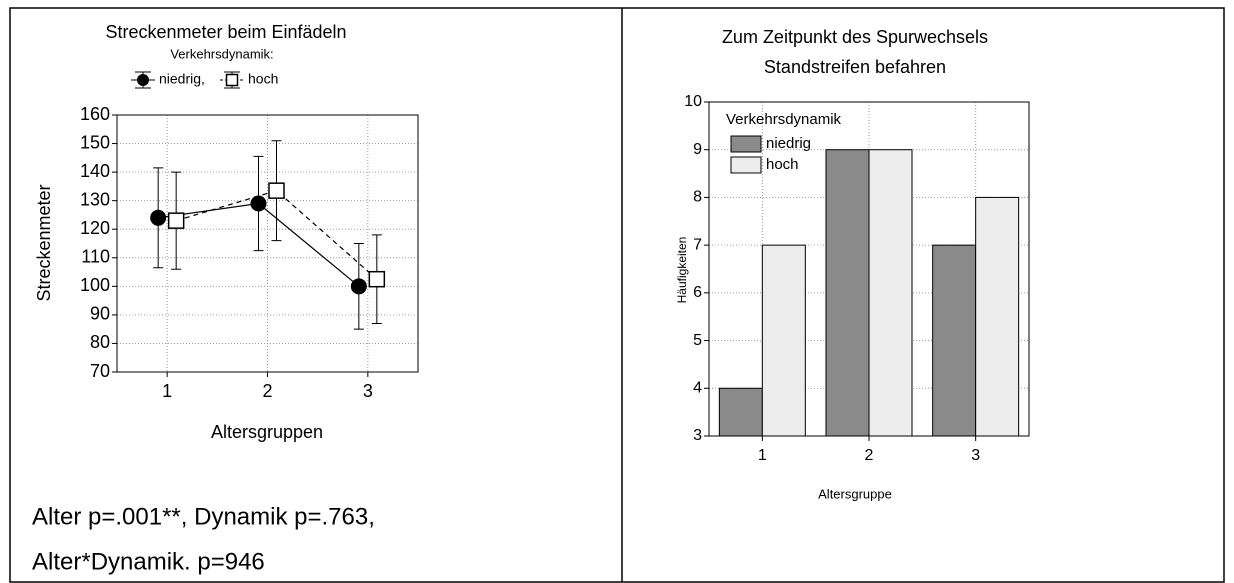 This screenshot has width=1234, height=583. I want to click on y-tick-label: 8, so click(697, 197).